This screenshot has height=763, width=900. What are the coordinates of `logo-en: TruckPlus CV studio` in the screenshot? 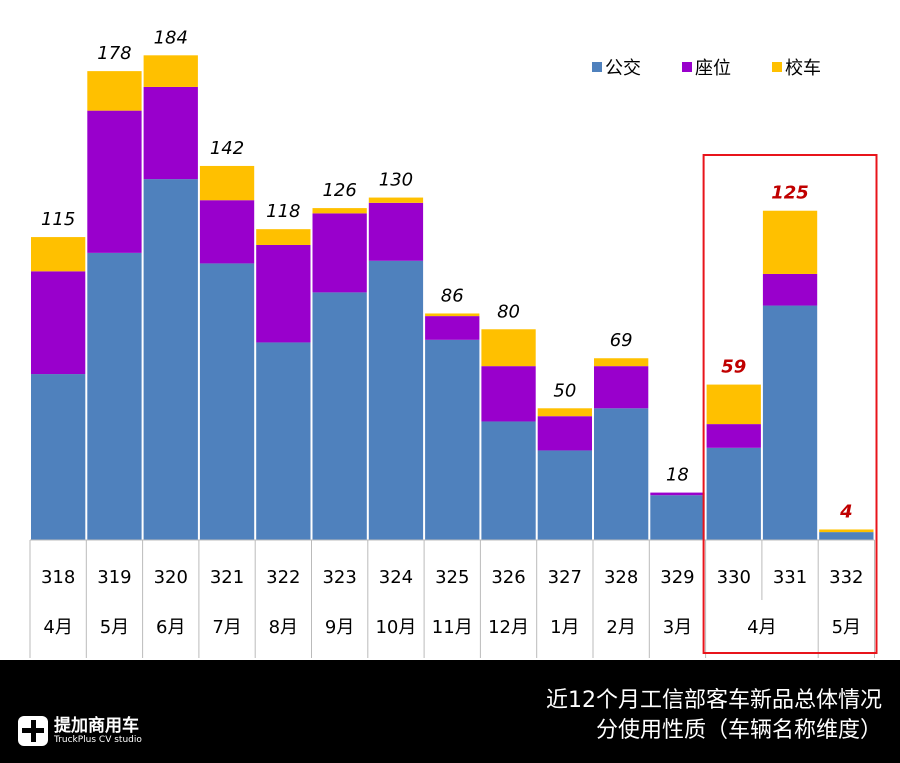 It's located at (98, 740).